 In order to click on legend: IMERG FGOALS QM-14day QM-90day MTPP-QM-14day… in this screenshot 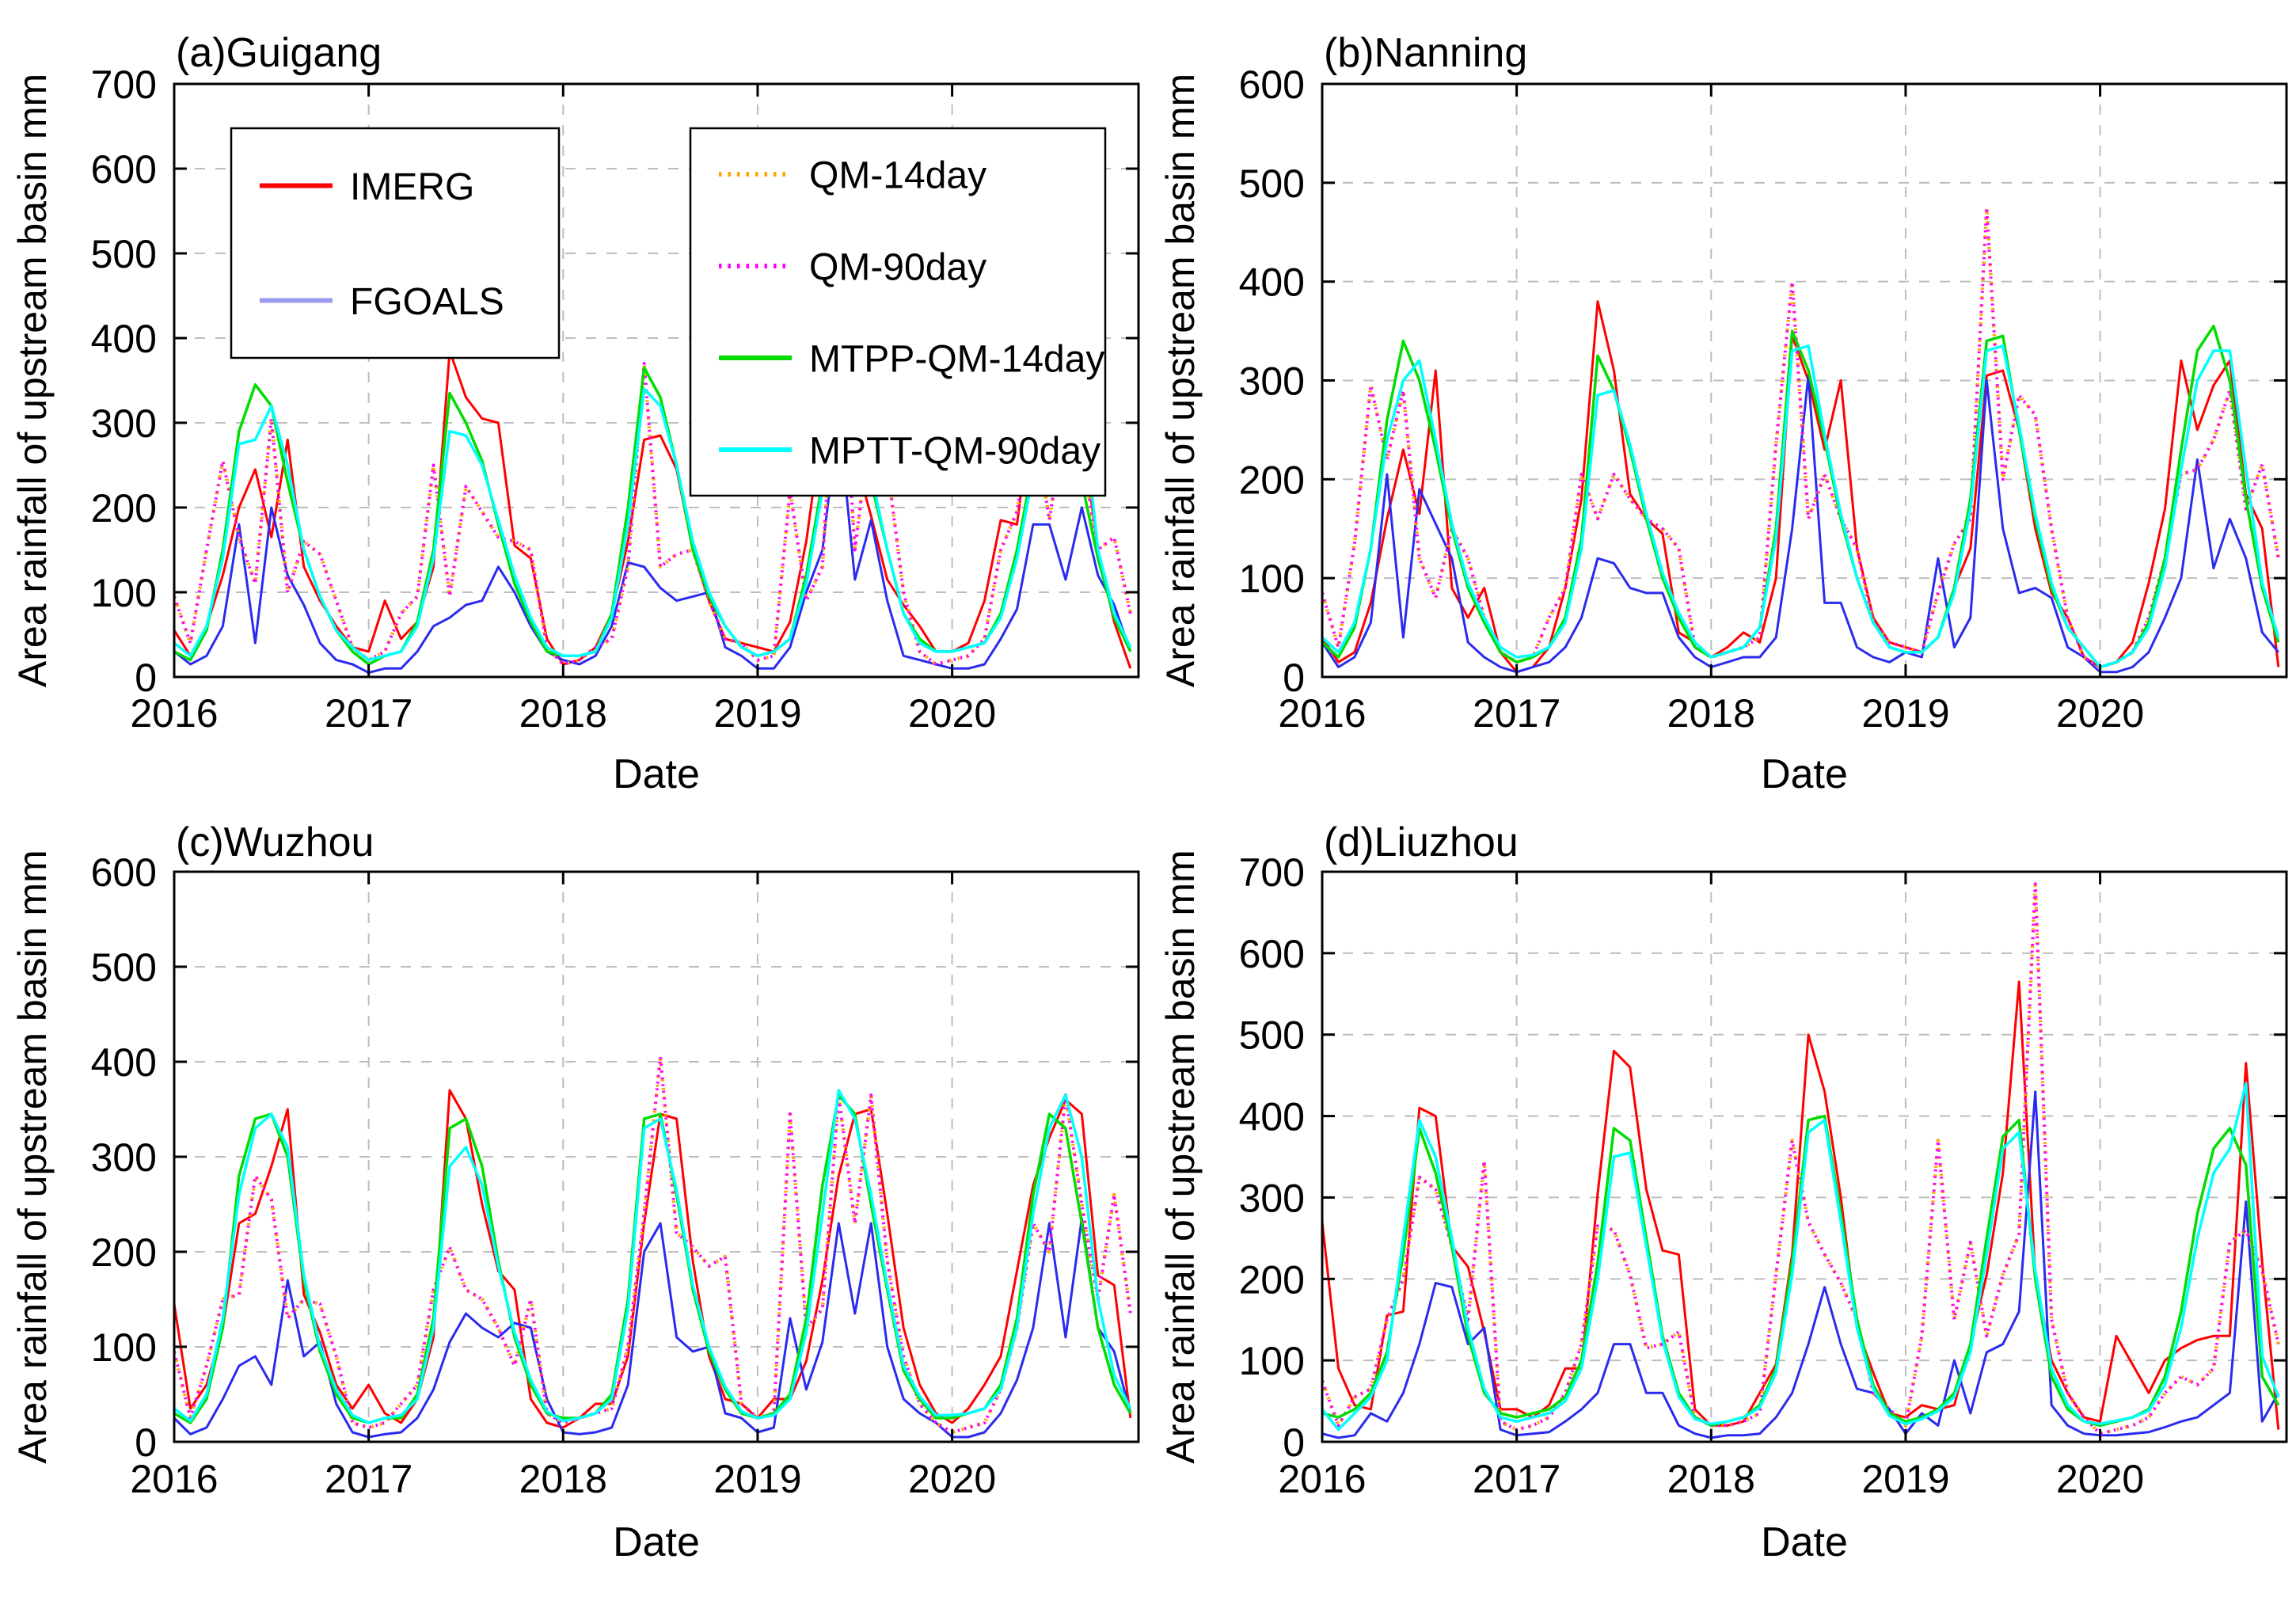, I will do `click(668, 312)`.